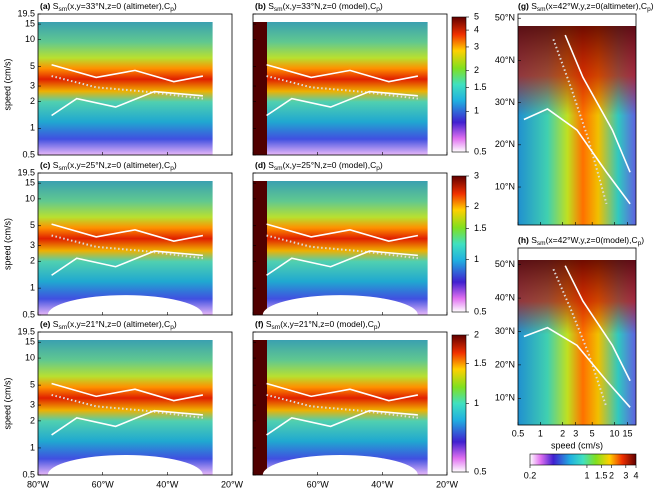 Image resolution: width=663 pixels, height=495 pixels. I want to click on x-tick-label: 10, so click(614, 433).